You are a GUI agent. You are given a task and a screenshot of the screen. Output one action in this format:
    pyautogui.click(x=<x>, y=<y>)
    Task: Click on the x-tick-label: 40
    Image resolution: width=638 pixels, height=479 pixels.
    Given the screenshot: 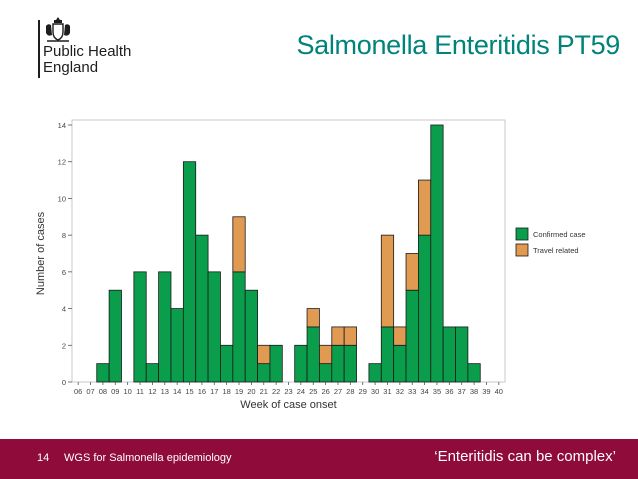 What is the action you would take?
    pyautogui.click(x=499, y=391)
    